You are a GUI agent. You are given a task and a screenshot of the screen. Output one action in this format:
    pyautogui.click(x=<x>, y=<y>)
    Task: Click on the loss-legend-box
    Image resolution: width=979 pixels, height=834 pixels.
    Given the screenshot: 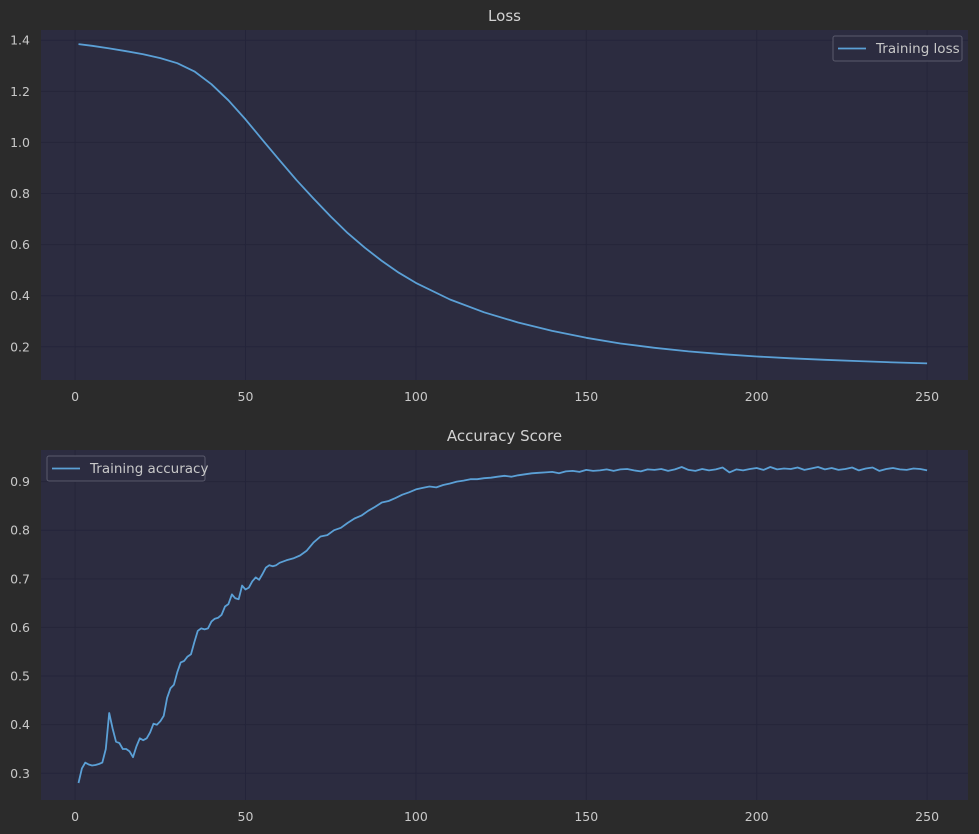 What is the action you would take?
    pyautogui.click(x=897, y=48)
    